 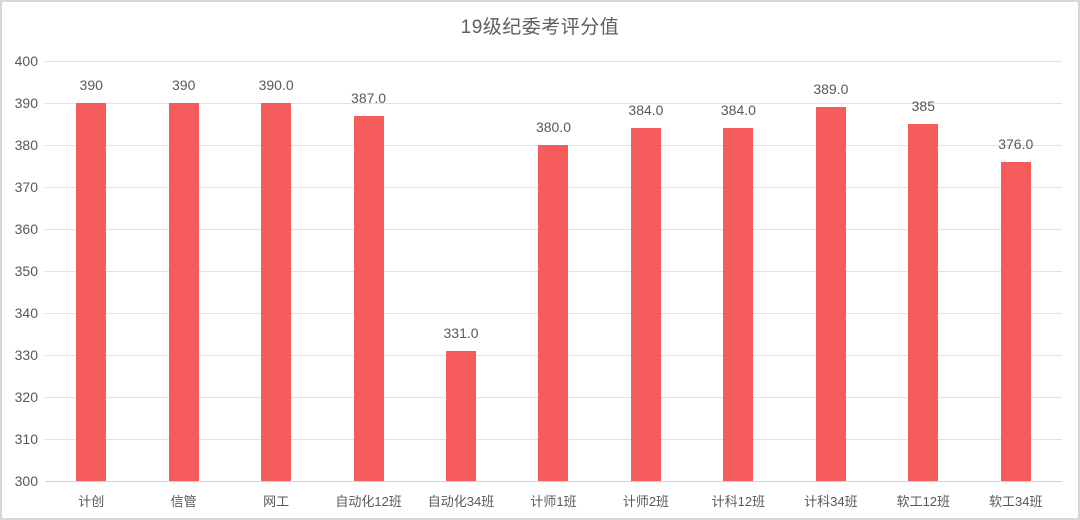 I want to click on bar-value-label: 385, so click(x=923, y=106).